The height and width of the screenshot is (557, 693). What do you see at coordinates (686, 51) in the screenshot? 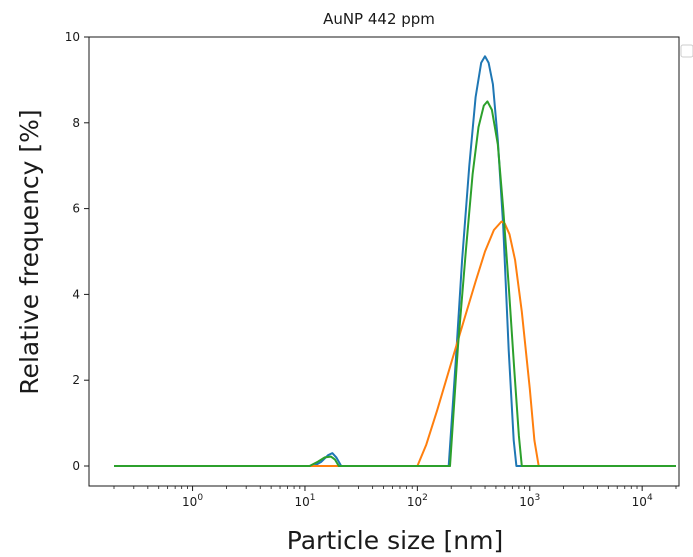
I see `legend-box` at bounding box center [686, 51].